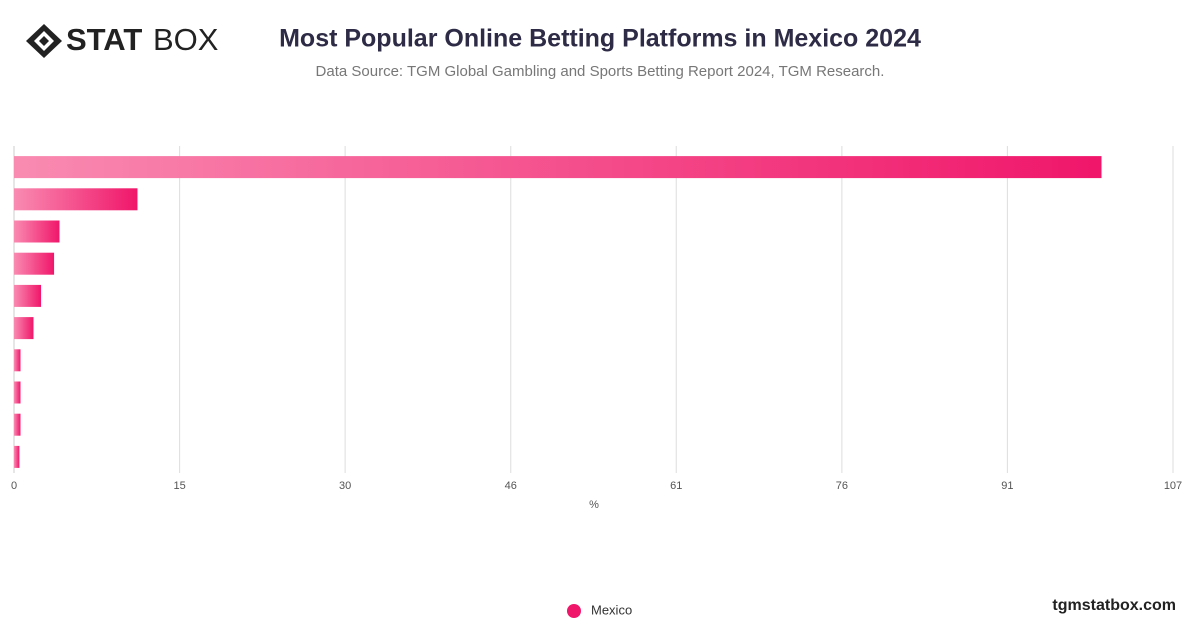  What do you see at coordinates (345, 486) in the screenshot?
I see `x-tick-label: 30` at bounding box center [345, 486].